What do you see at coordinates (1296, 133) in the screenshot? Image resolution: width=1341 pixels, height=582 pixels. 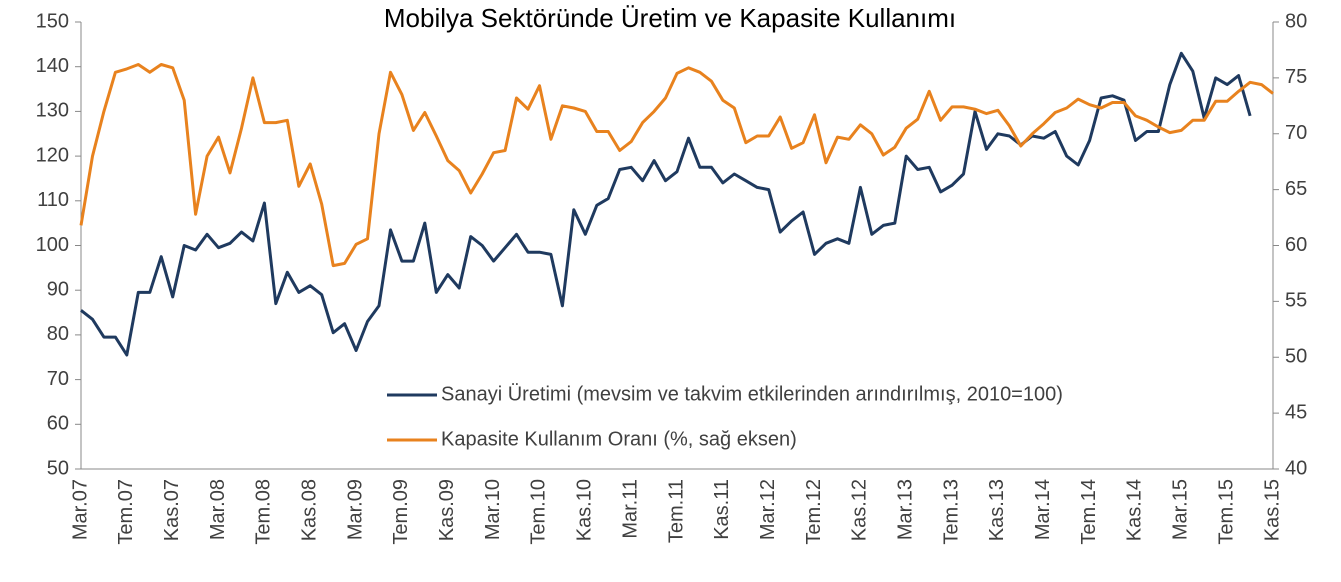 I see `y2-tick-label: 70` at bounding box center [1296, 133].